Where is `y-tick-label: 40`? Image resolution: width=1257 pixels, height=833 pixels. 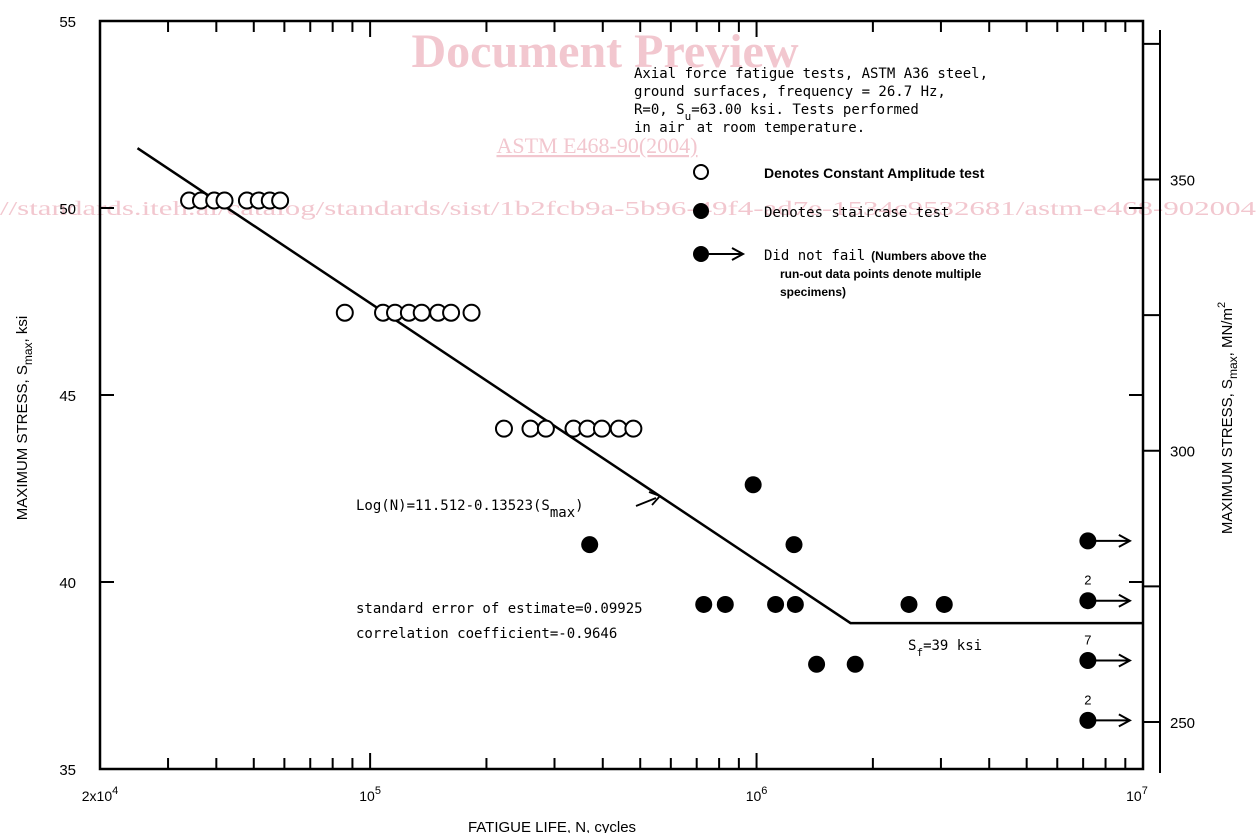
y-tick-label: 40 is located at coordinates (67, 583).